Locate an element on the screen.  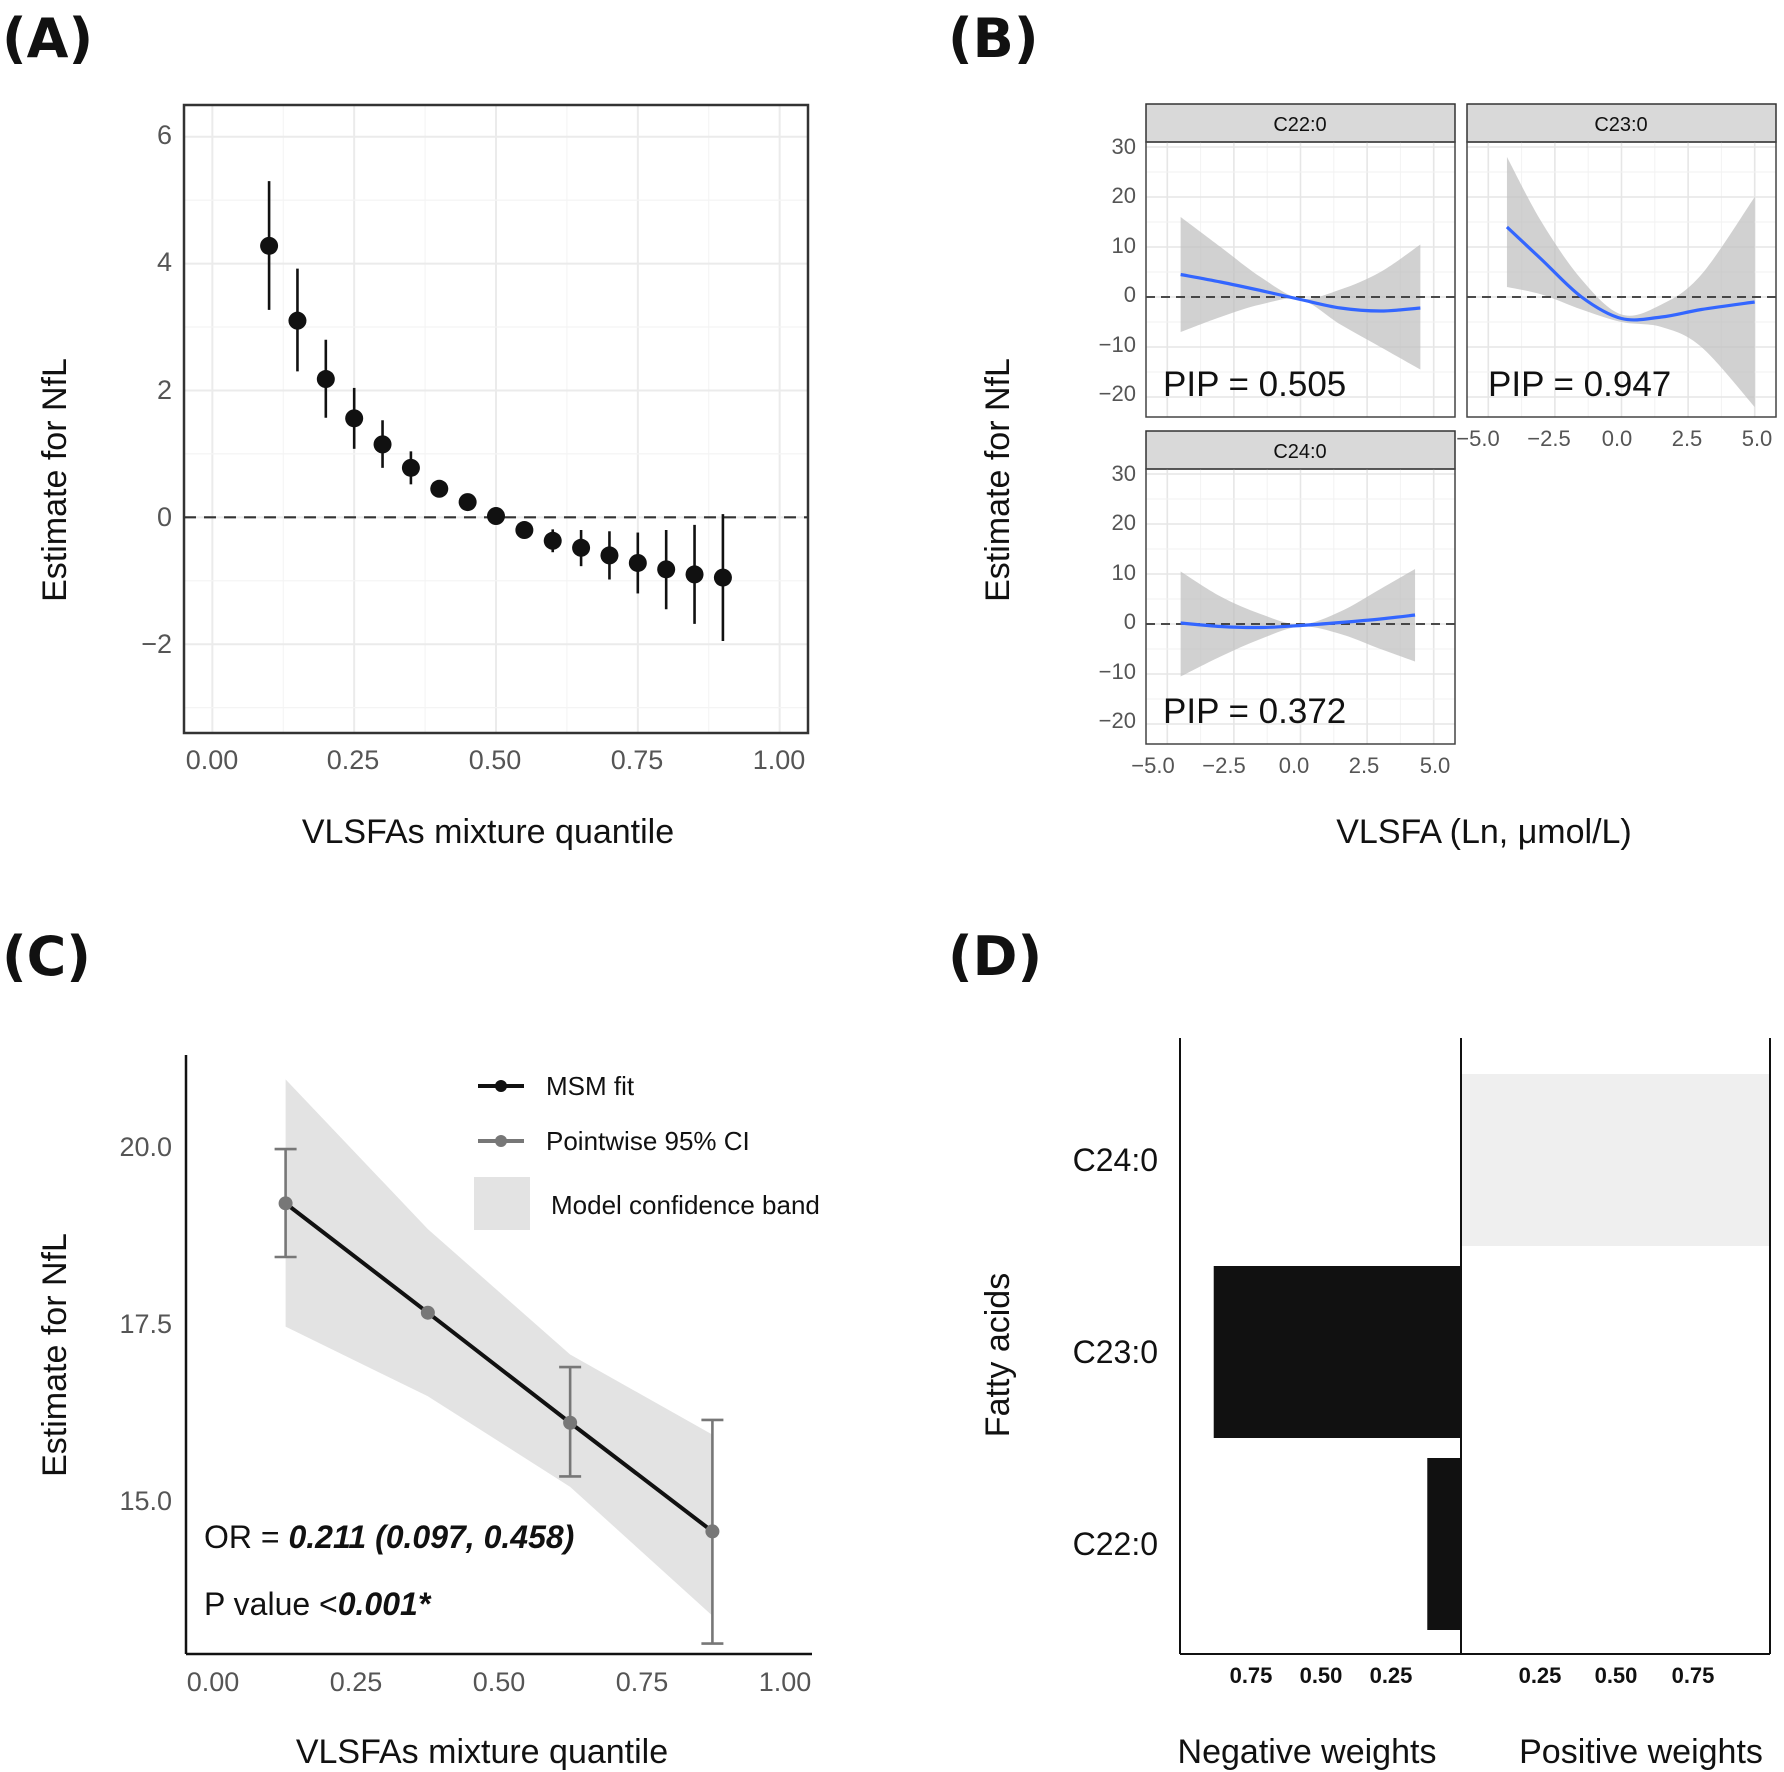
panel-a-x-tick: 0.25 is located at coordinates (353, 760).